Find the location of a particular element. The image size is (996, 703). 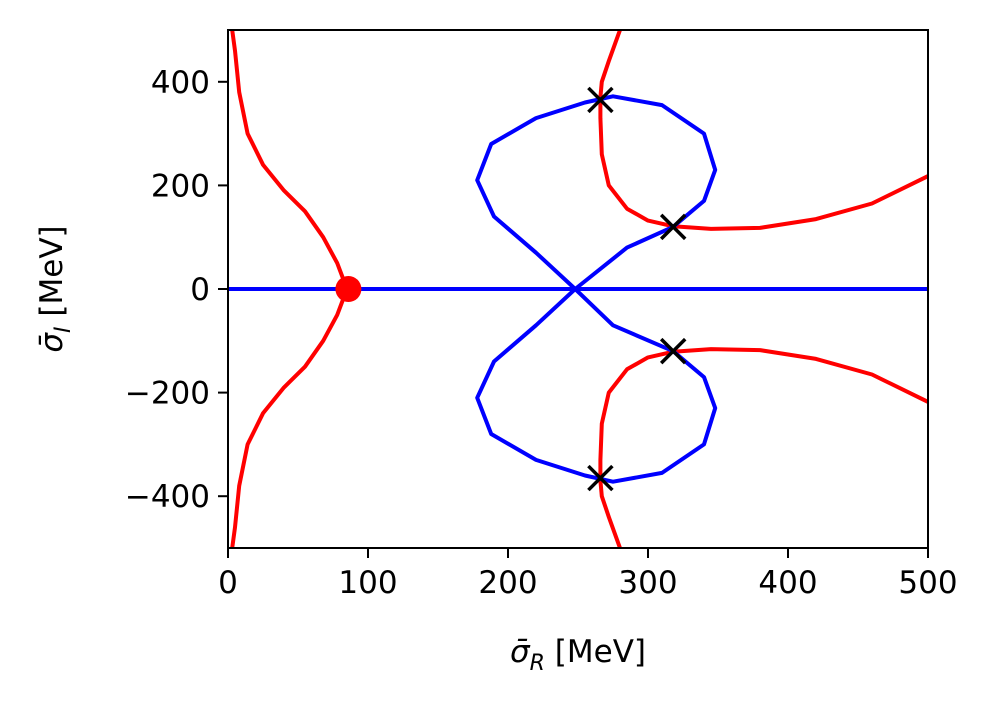

x-tick-label-2: 200 is located at coordinates (507, 583).